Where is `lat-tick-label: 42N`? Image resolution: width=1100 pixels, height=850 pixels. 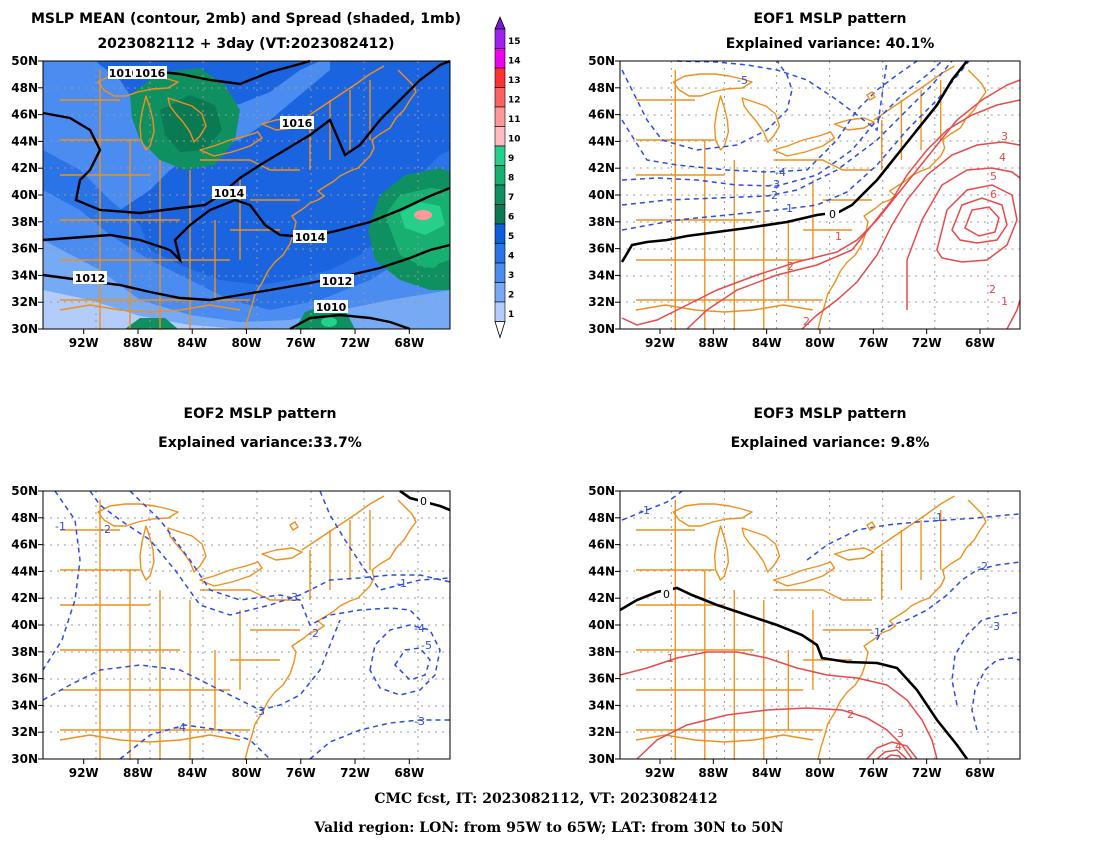 lat-tick-label: 42N is located at coordinates (24, 598).